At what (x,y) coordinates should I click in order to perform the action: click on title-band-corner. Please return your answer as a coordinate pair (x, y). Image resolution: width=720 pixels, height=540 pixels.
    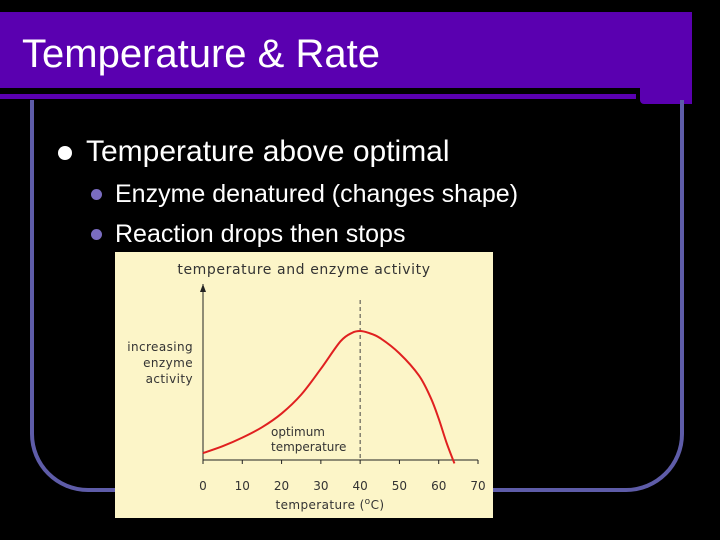
    Looking at the image, I should click on (666, 58).